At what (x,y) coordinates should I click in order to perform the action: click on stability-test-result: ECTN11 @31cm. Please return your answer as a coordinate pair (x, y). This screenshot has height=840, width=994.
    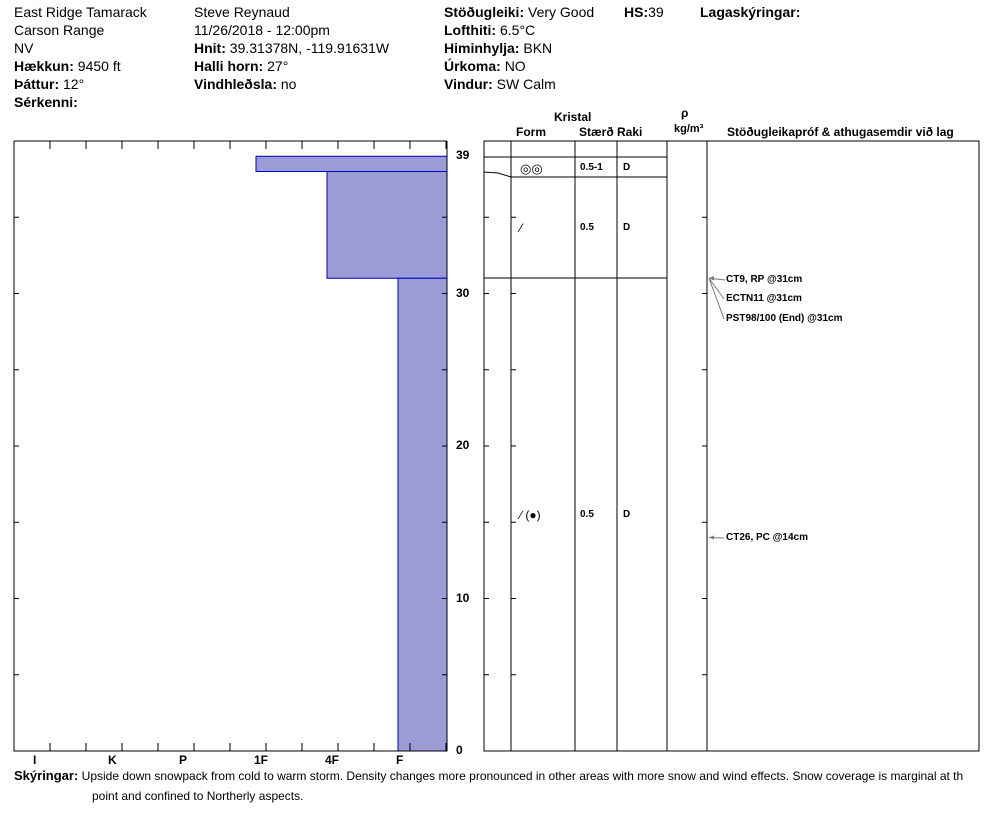
    Looking at the image, I should click on (764, 298).